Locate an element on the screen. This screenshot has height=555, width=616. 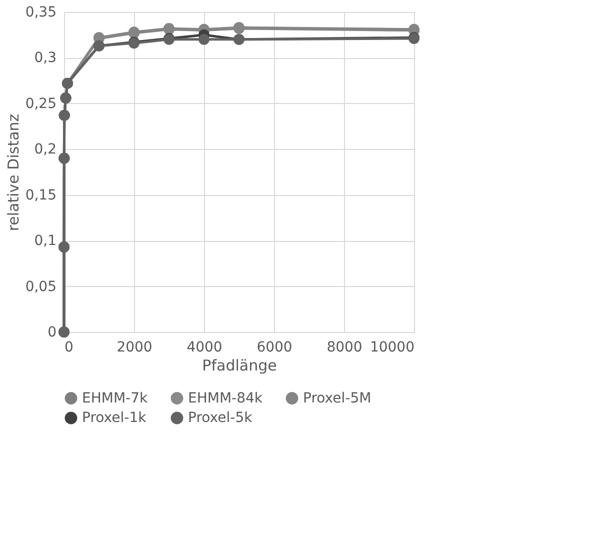
y-tick-label: 0,15 is located at coordinates (40, 195).